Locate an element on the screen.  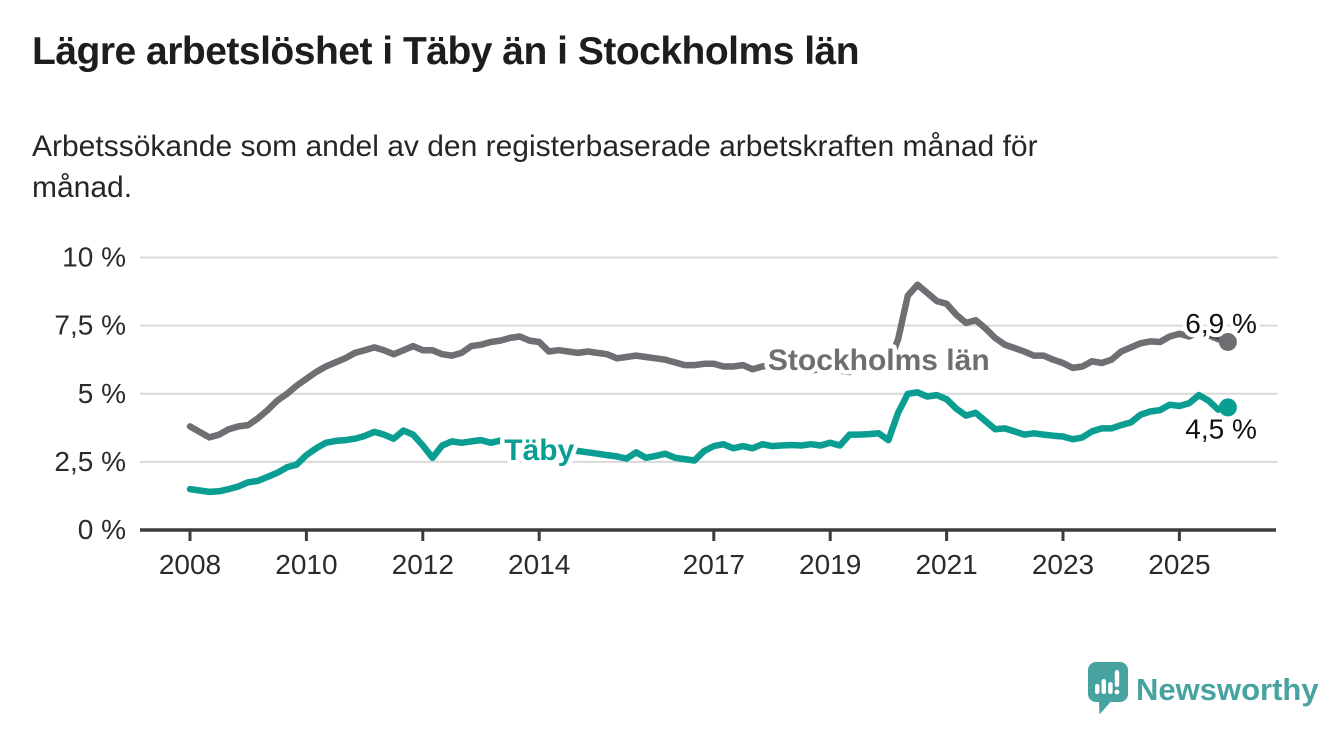
series-end-value-label: 6,9 % is located at coordinates (1221, 323).